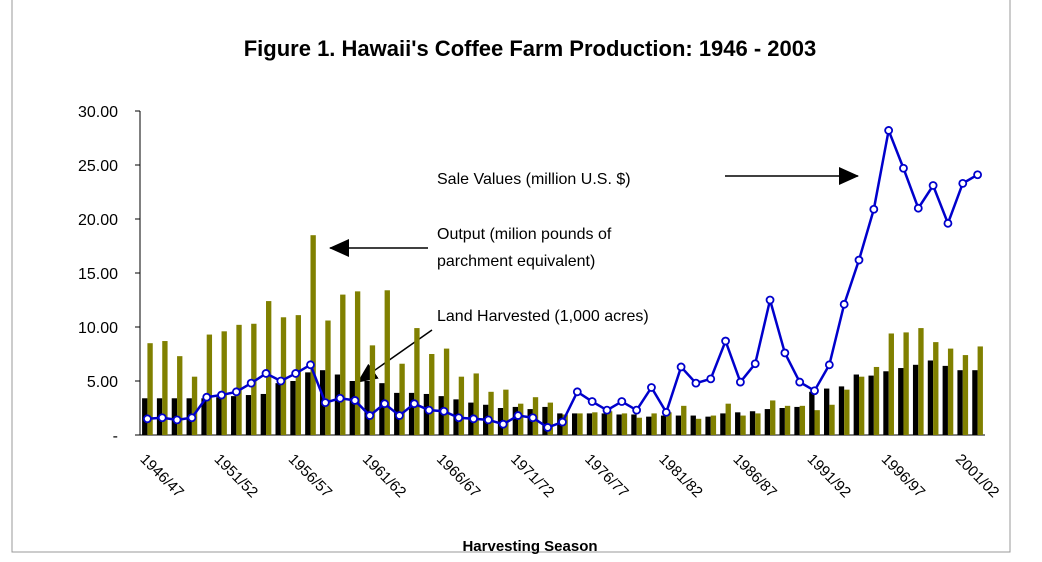 The width and height of the screenshot is (1042, 562). Describe the element at coordinates (98, 274) in the screenshot. I see `y-tick-label: 15.00` at that location.